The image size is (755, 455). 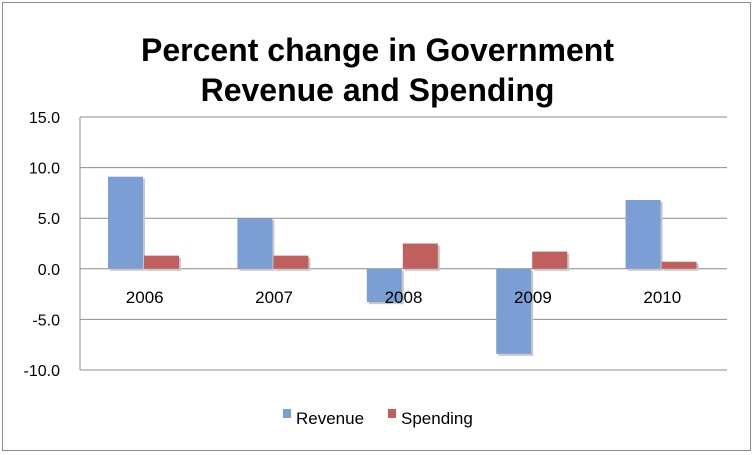 What do you see at coordinates (274, 297) in the screenshot?
I see `x-category-label: 2007` at bounding box center [274, 297].